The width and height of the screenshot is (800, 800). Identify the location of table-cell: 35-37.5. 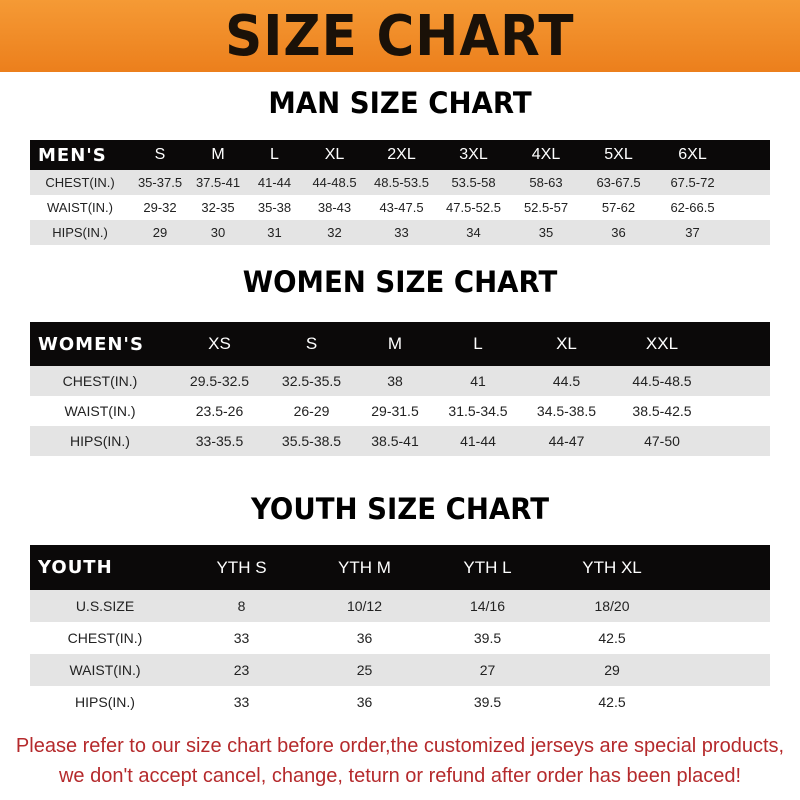
(160, 182).